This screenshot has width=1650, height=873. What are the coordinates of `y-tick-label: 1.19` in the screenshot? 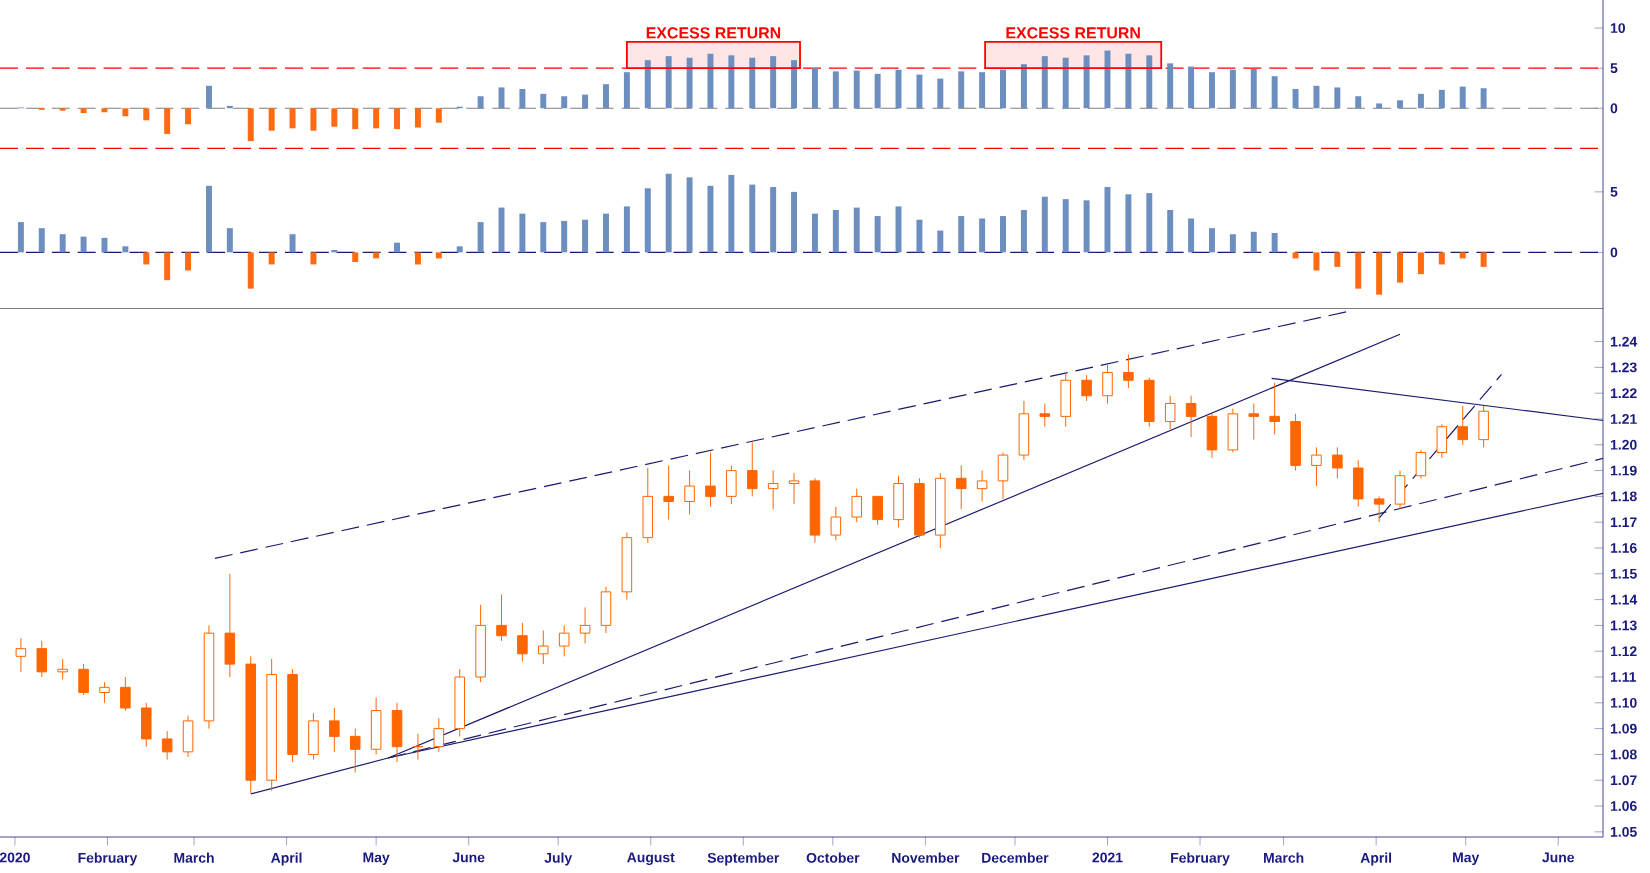 It's located at (1623, 470).